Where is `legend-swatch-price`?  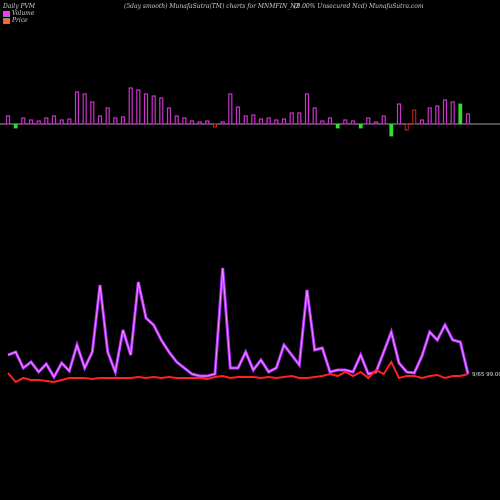 legend-swatch-price is located at coordinates (6, 20).